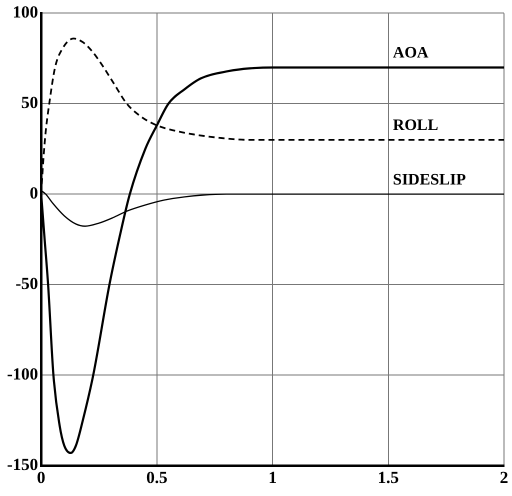  I want to click on y-tick-label: 100, so click(25, 12).